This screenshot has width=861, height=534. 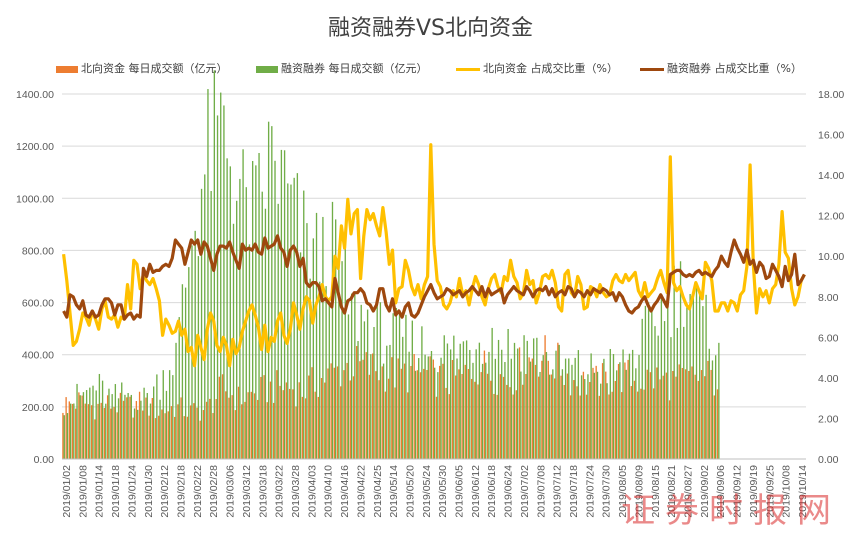 I want to click on legend-swatch, so click(x=652, y=69).